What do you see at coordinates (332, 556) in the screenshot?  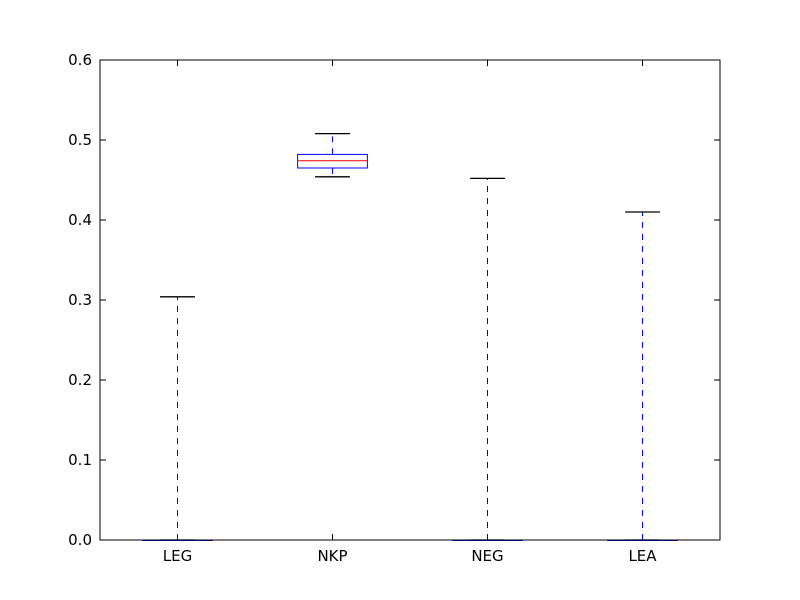 I see `x-tick-label: NKP` at bounding box center [332, 556].